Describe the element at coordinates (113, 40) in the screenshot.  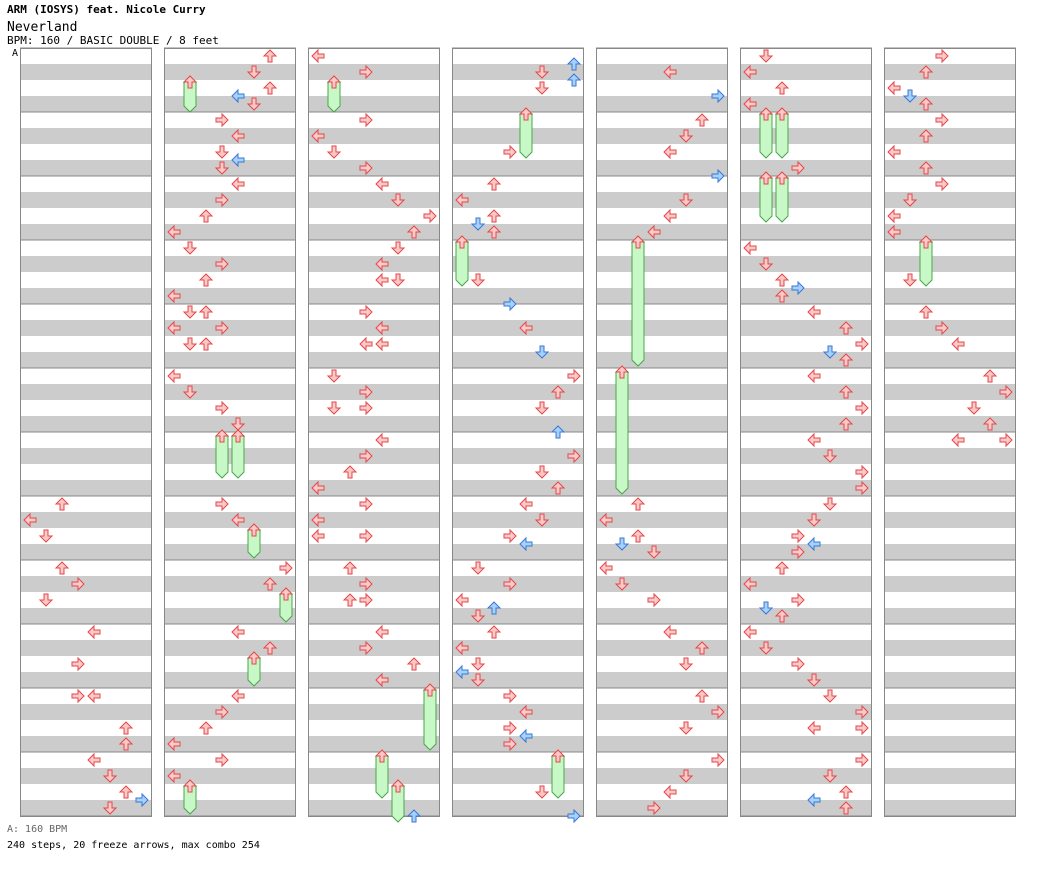
I see `chart-info: BPM: 160 / BASIC DOUBLE / 8 feet` at that location.